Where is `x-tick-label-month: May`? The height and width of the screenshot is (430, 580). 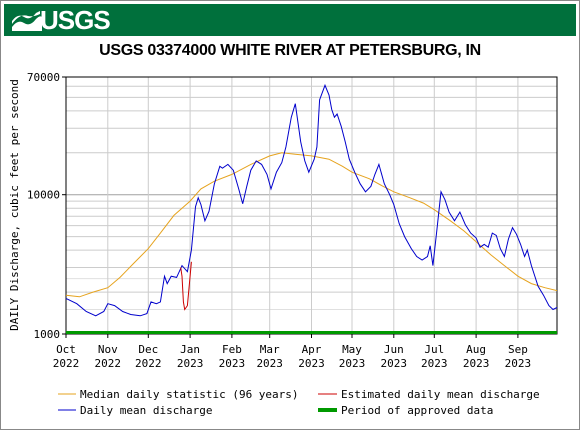
x-tick-label-month: May is located at coordinates (352, 349).